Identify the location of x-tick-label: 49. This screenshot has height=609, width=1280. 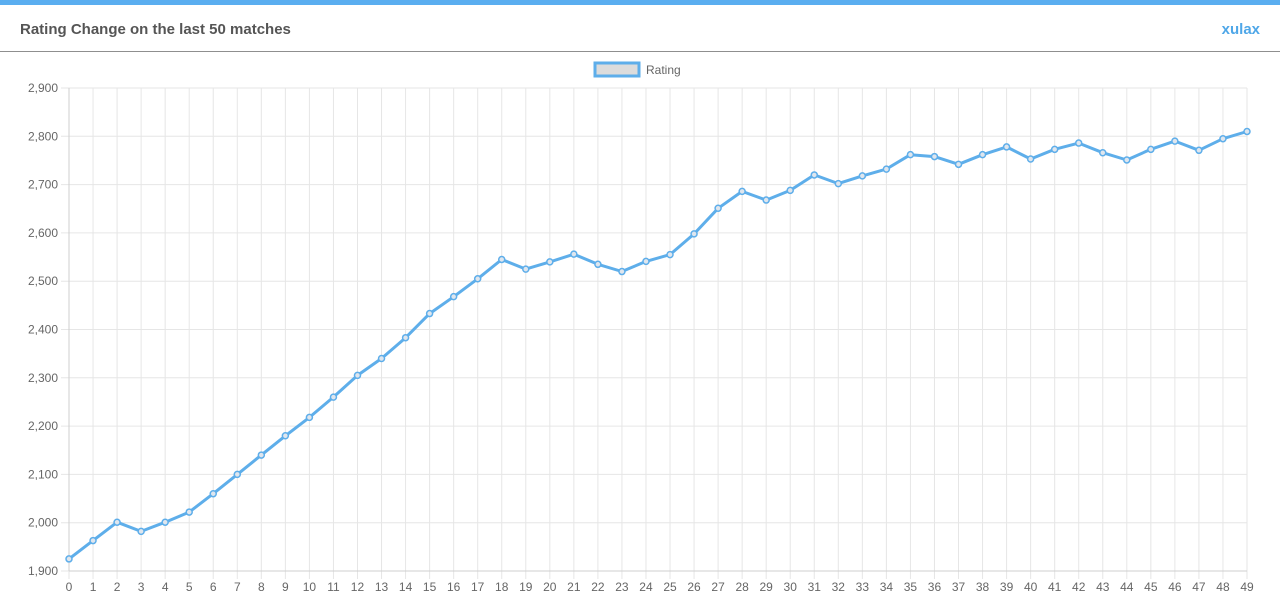
(1247, 587).